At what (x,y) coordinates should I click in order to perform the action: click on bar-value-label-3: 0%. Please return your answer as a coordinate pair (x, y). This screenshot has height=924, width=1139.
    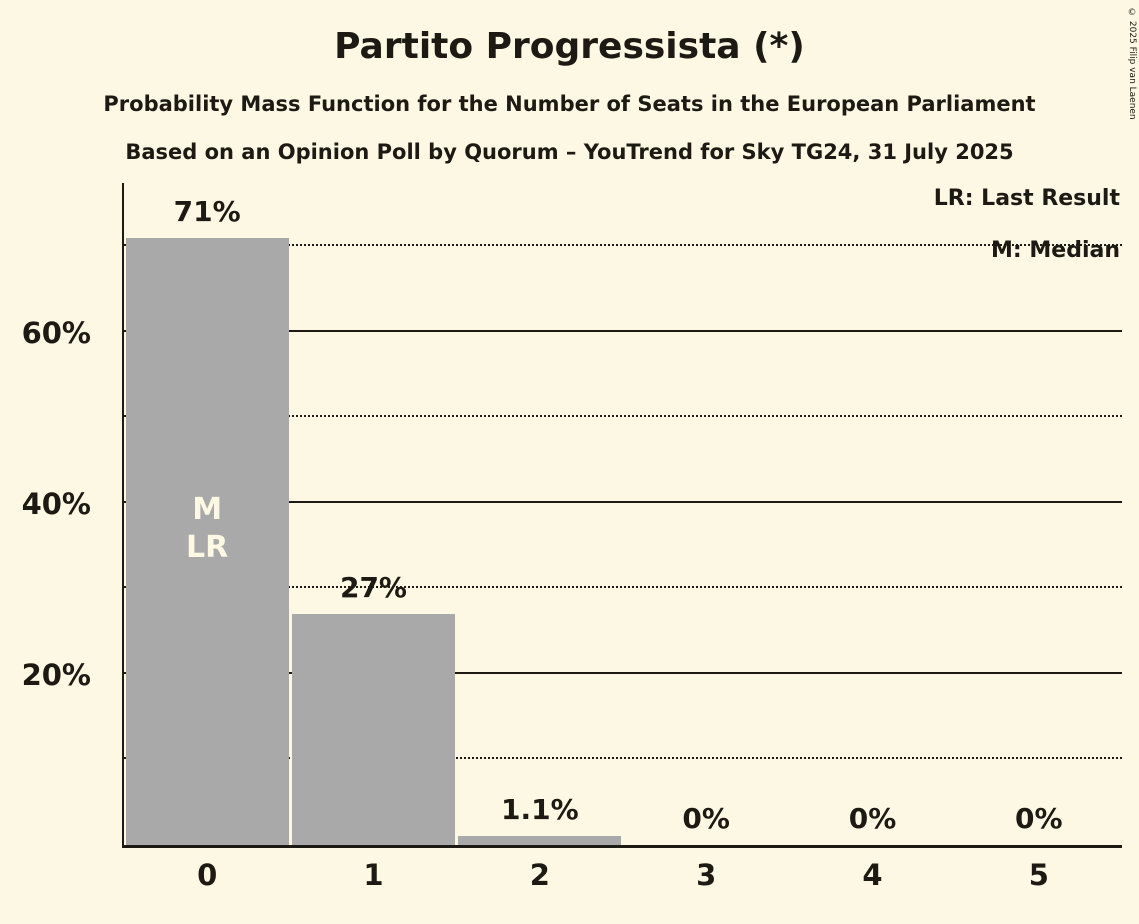
    Looking at the image, I should click on (706, 818).